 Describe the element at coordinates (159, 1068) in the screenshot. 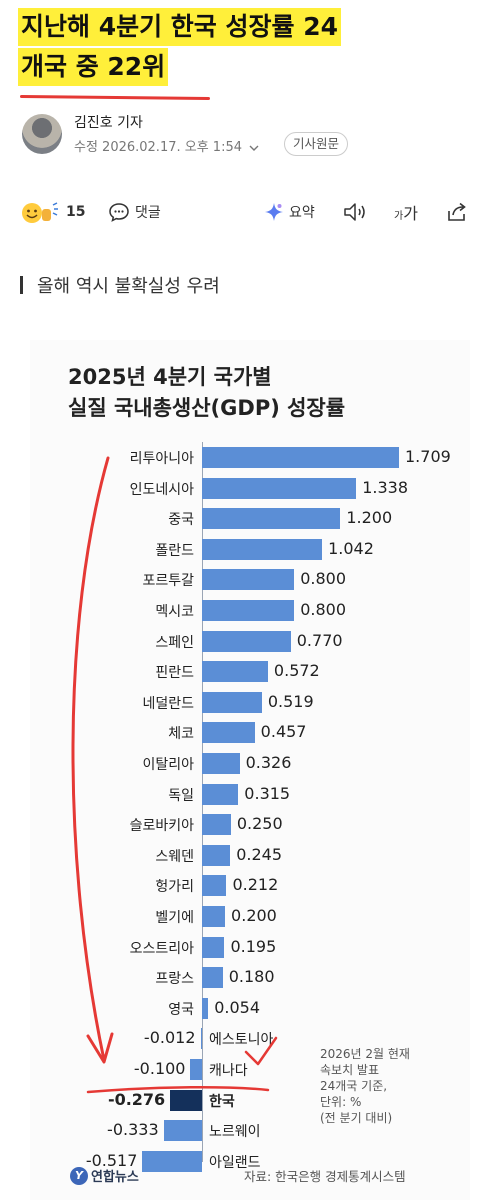

I see `value-label-20: -0.100` at that location.